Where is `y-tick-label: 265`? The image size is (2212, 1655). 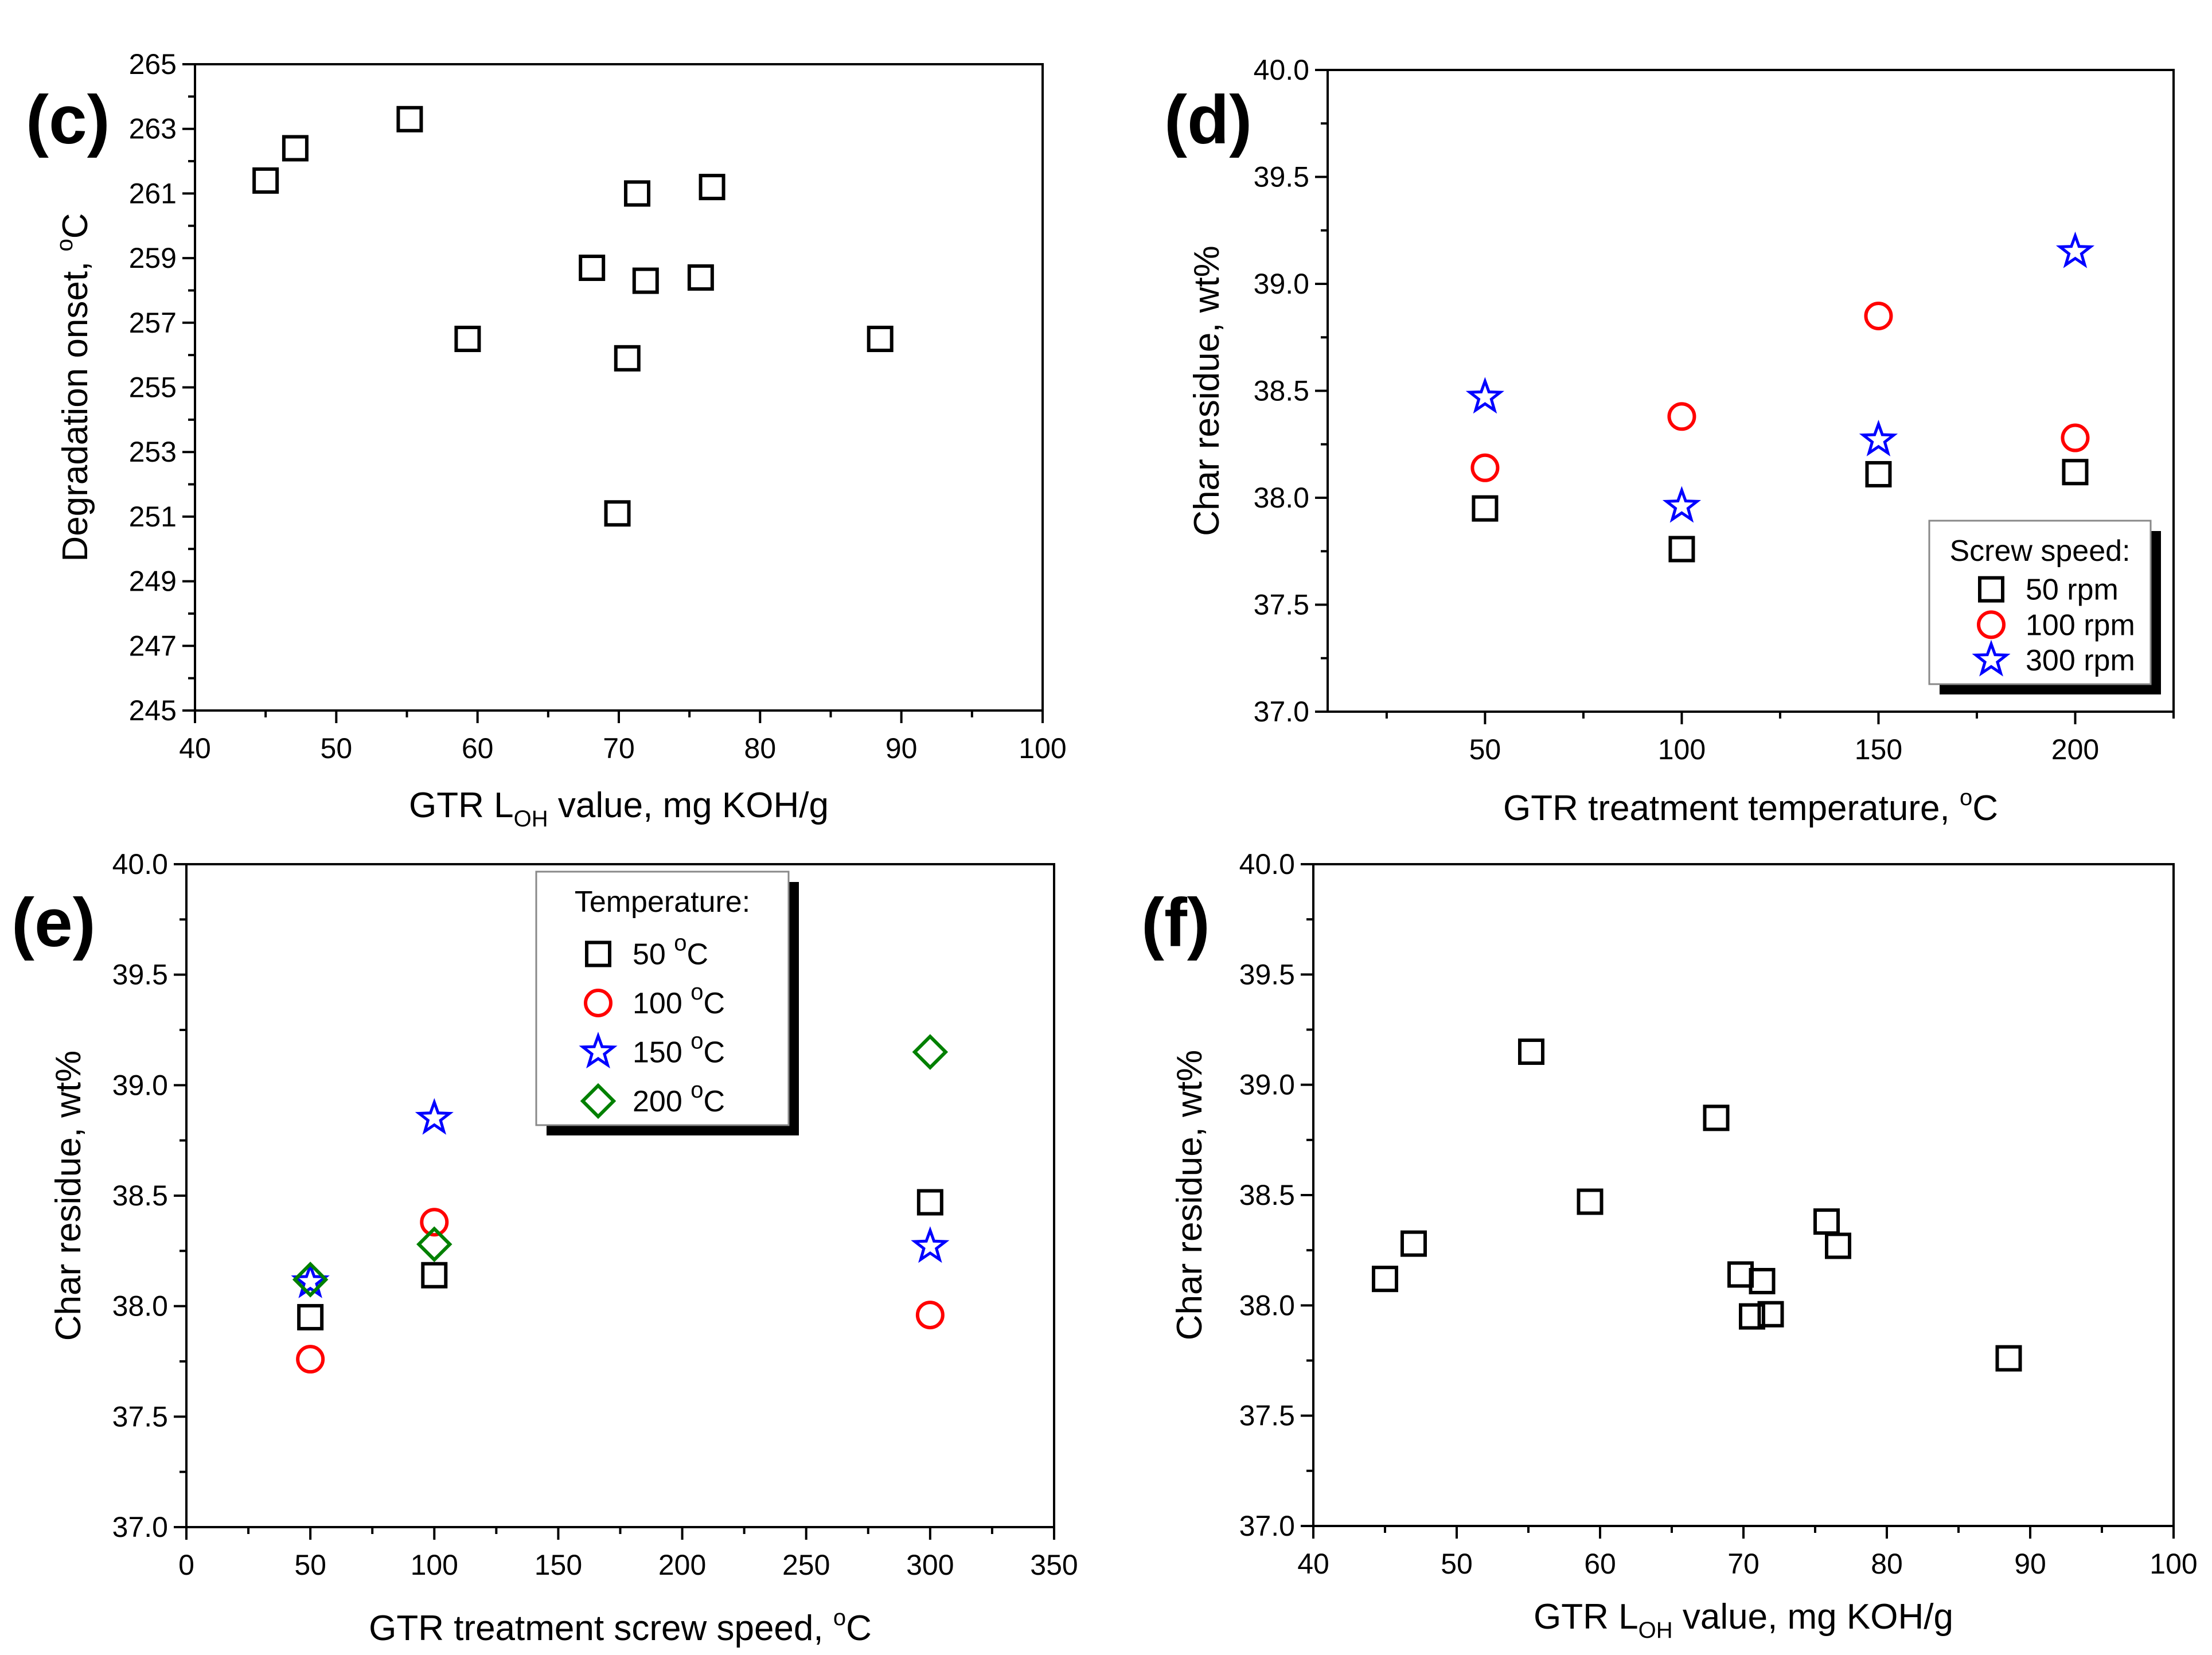
y-tick-label: 265 is located at coordinates (153, 64).